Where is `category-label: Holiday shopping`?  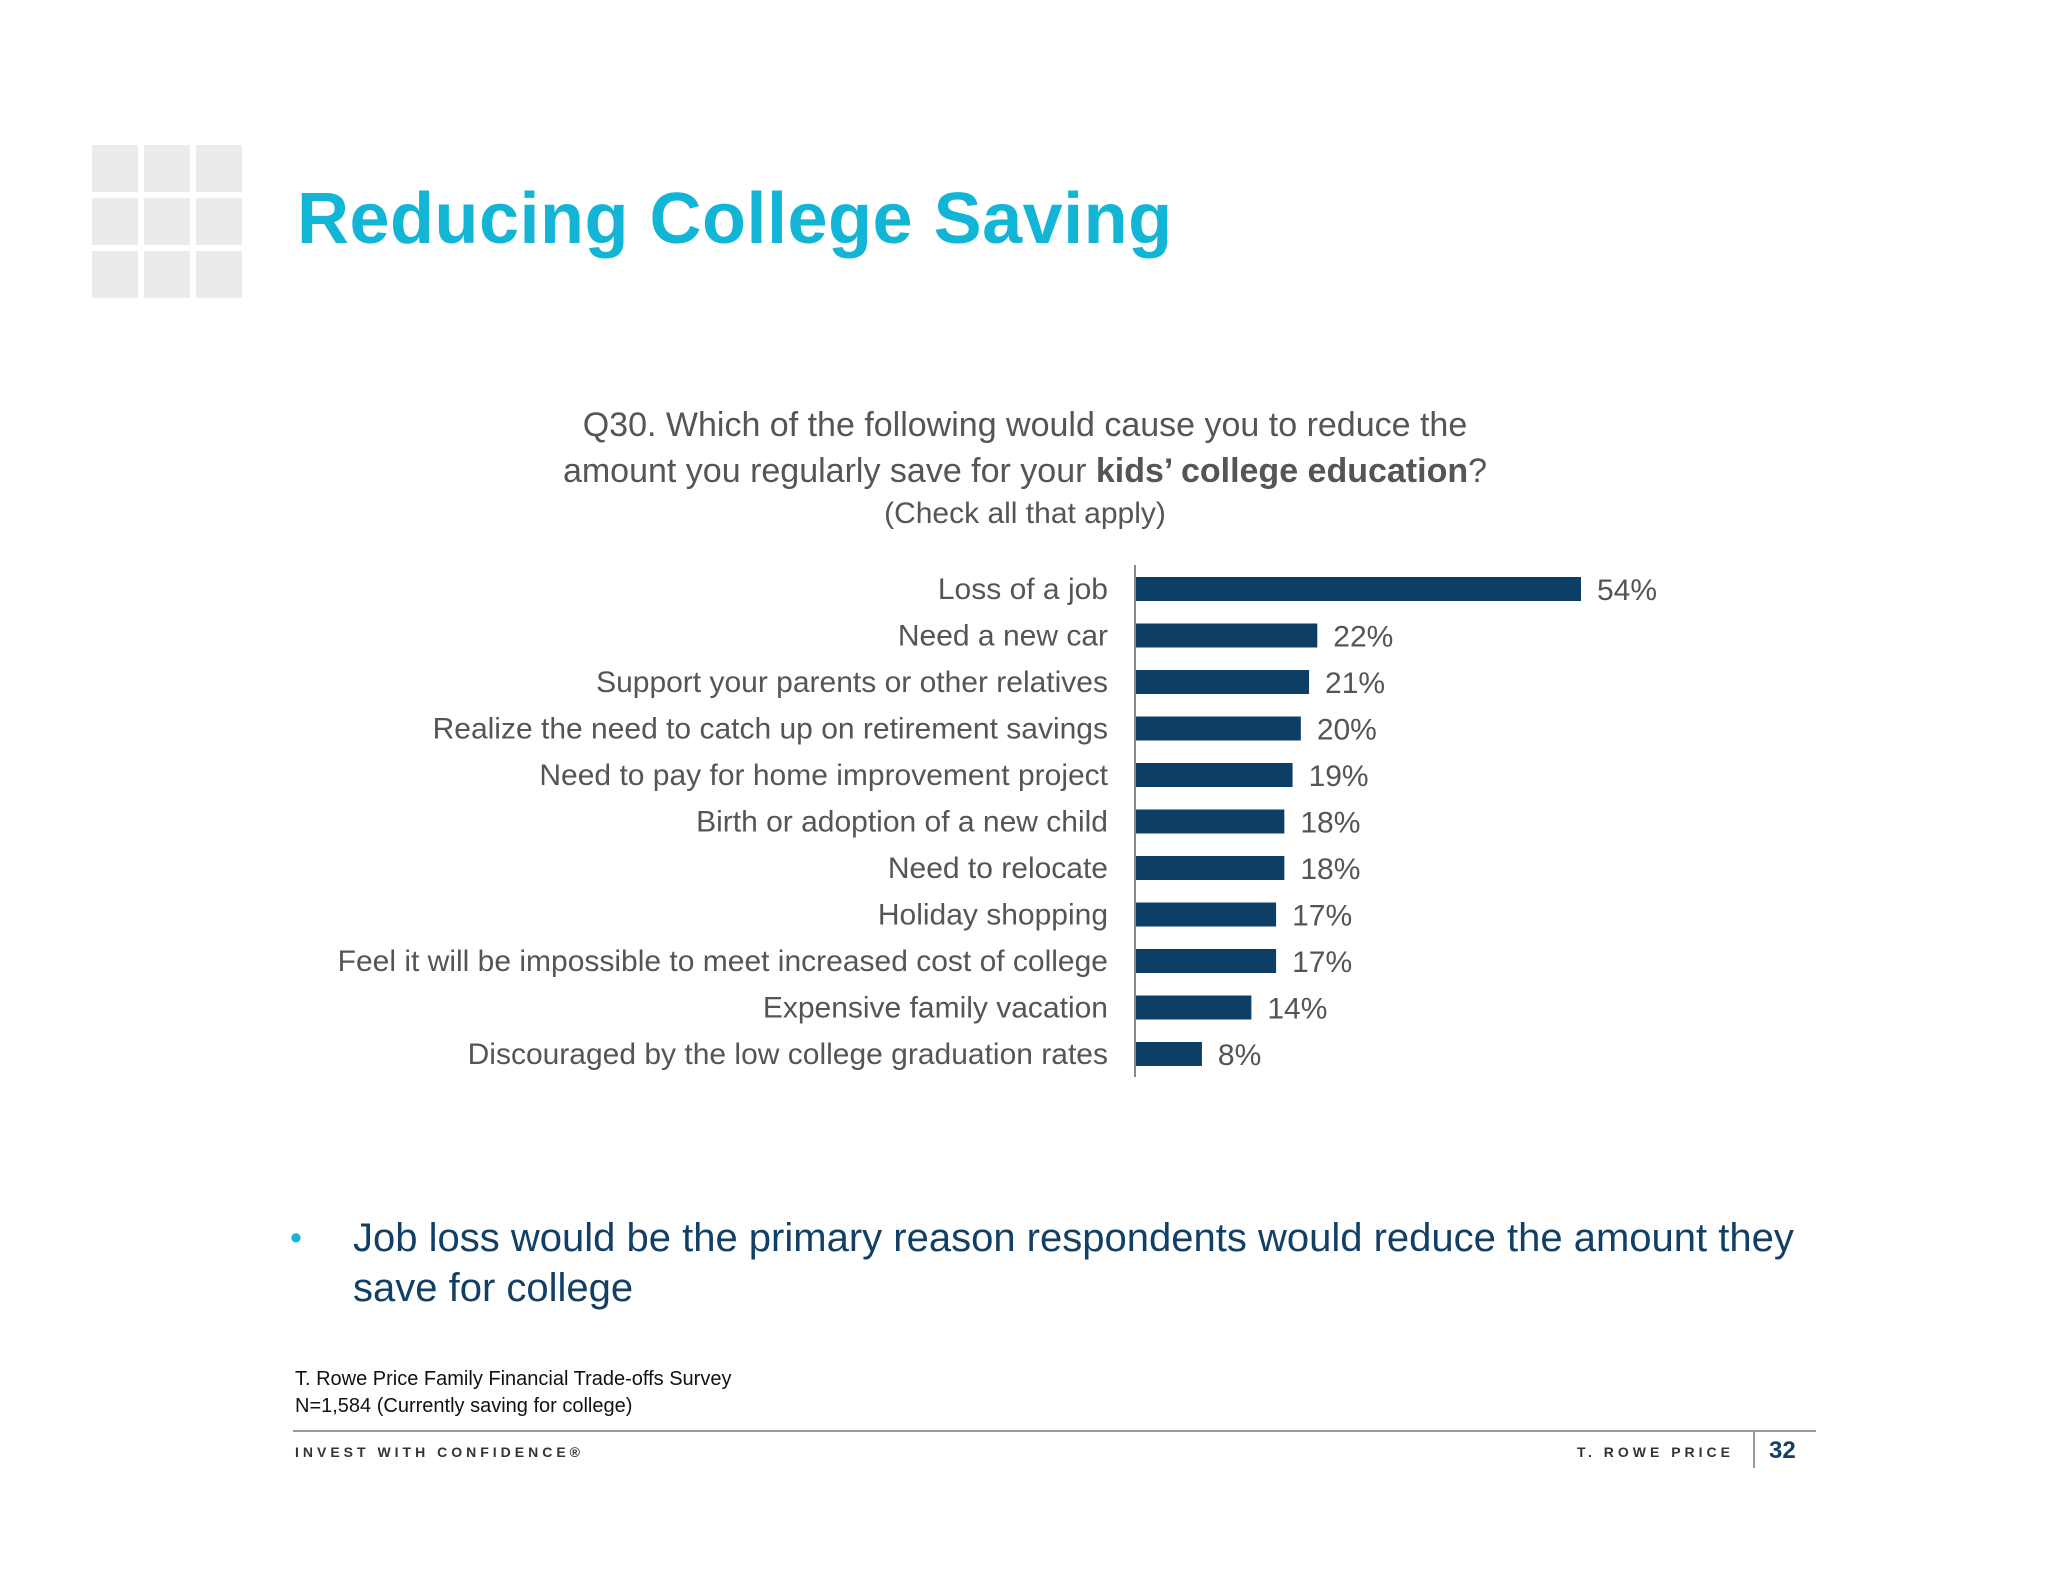
category-label: Holiday shopping is located at coordinates (993, 915).